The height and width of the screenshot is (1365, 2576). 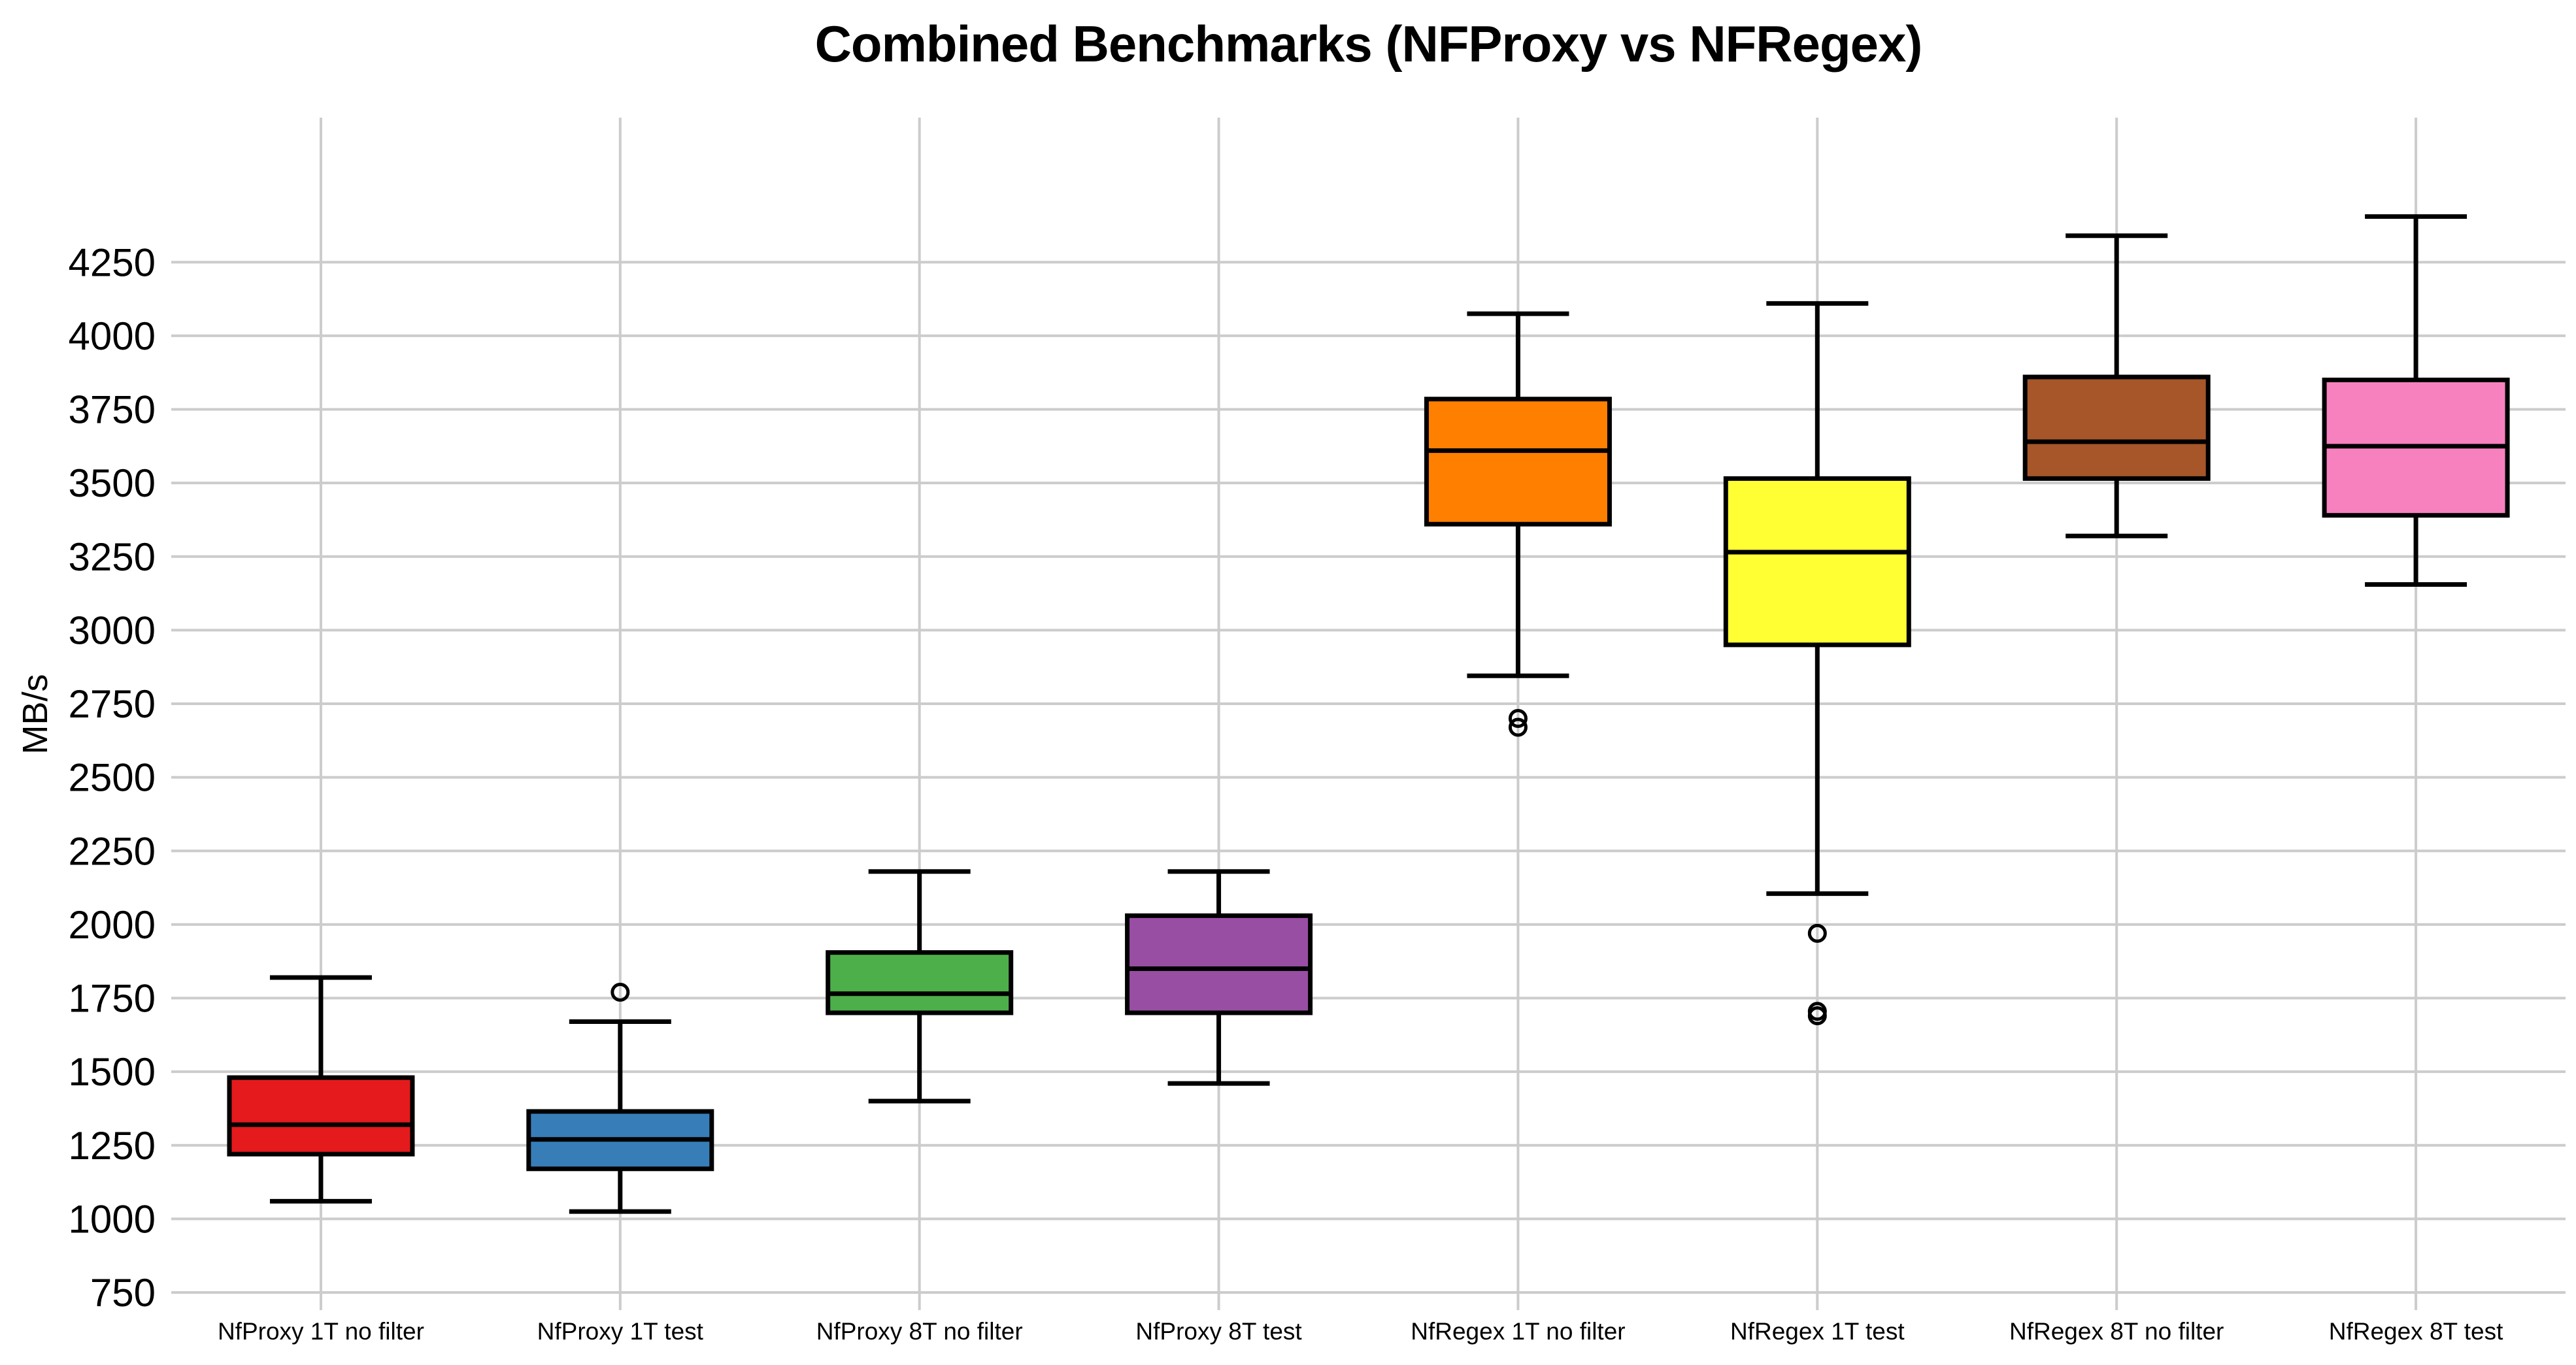 What do you see at coordinates (113, 483) in the screenshot?
I see `y-tick-label: 3500` at bounding box center [113, 483].